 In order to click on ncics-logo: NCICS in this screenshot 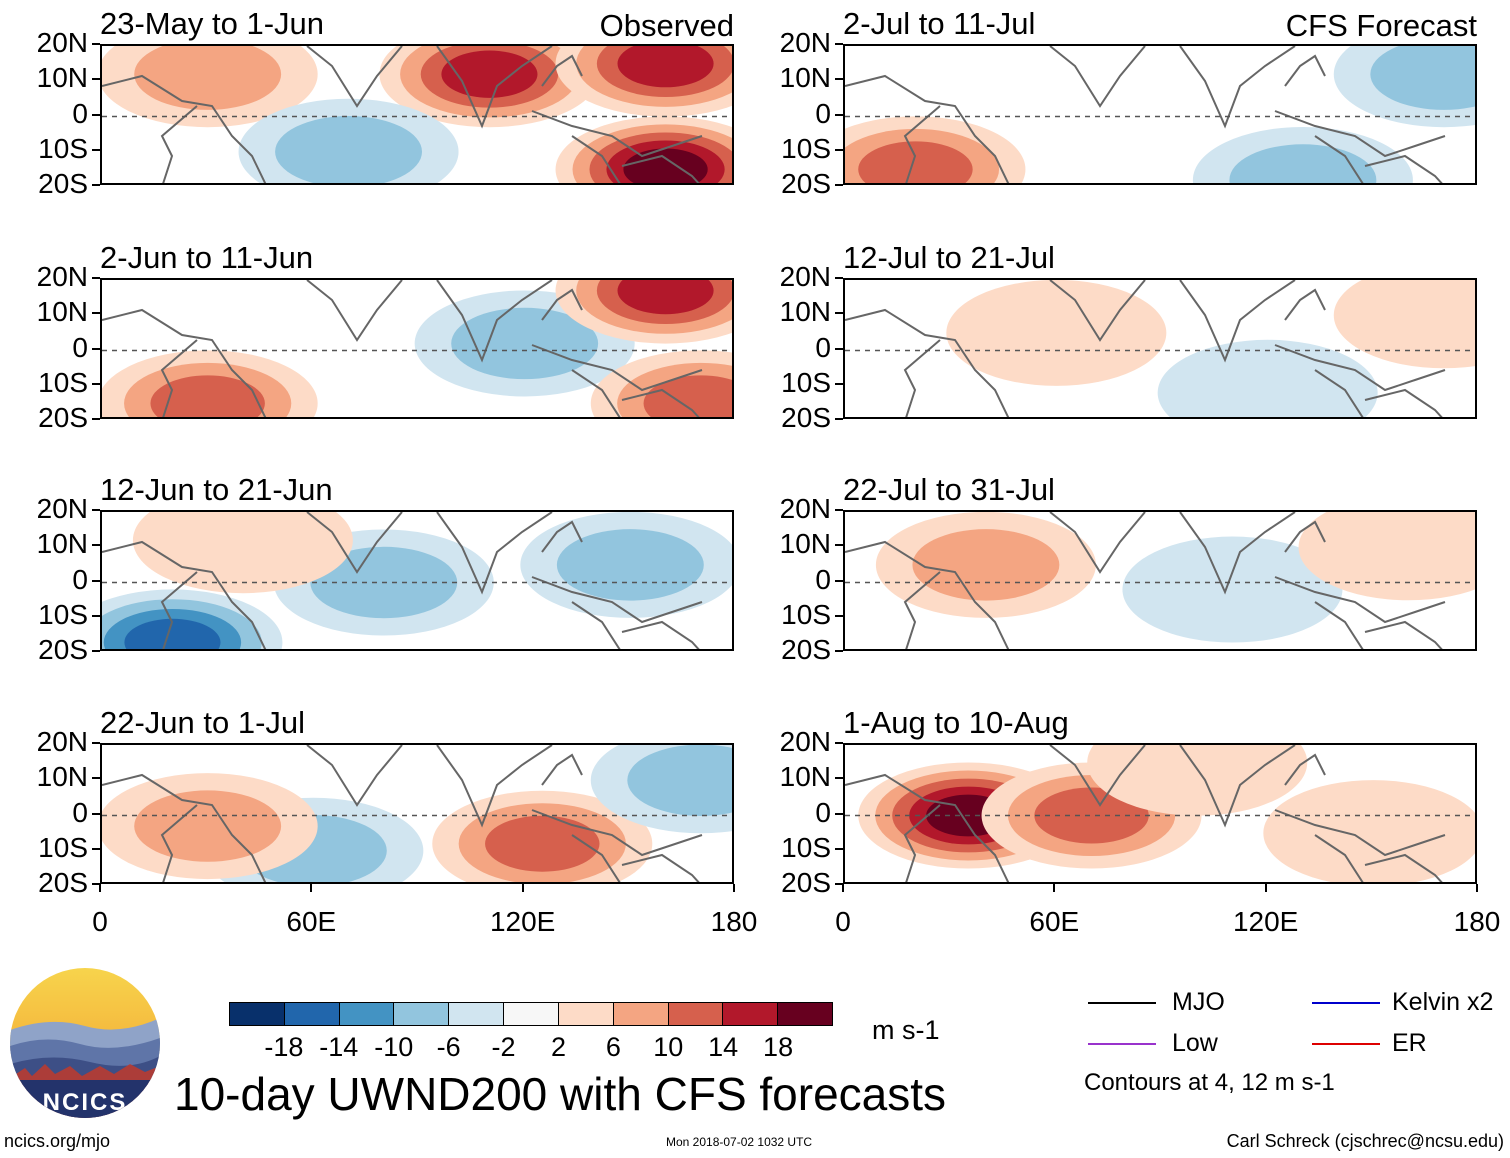, I will do `click(85, 1043)`.